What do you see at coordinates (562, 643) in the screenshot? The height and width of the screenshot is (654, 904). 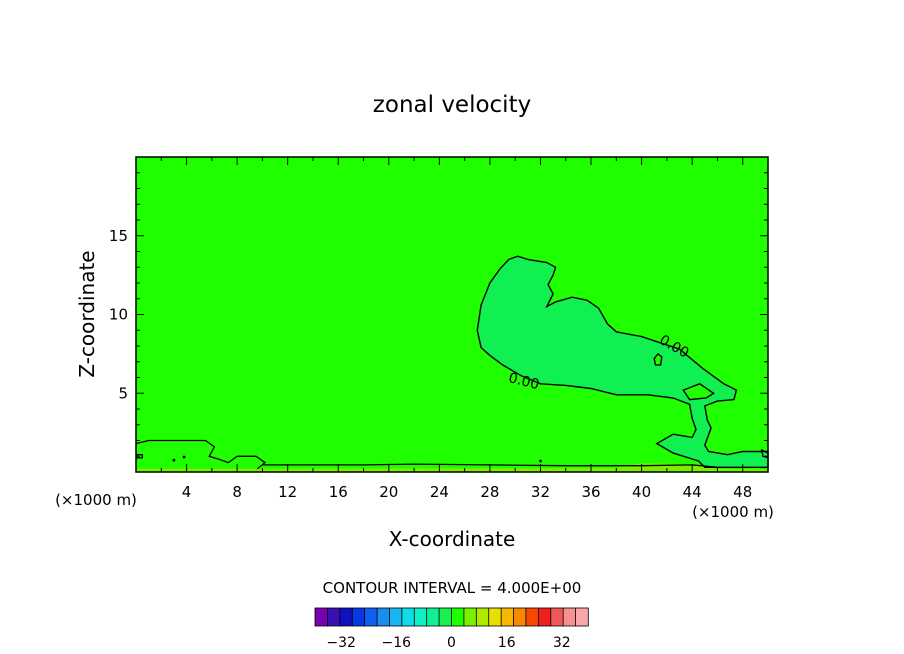 I see `colorbar-tick-label: 32` at bounding box center [562, 643].